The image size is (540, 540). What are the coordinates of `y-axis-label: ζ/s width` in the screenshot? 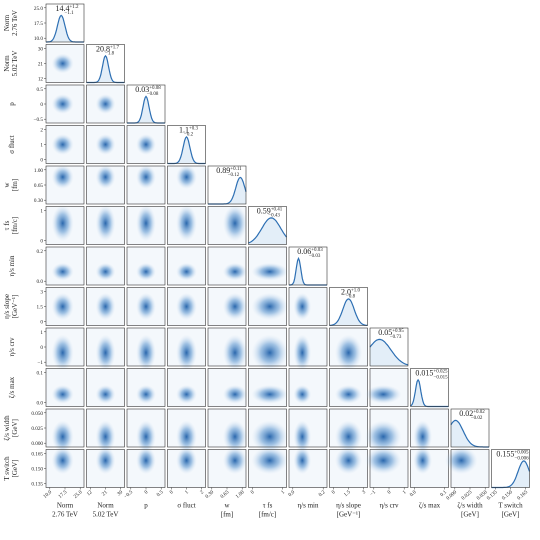 It's located at (7, 428).